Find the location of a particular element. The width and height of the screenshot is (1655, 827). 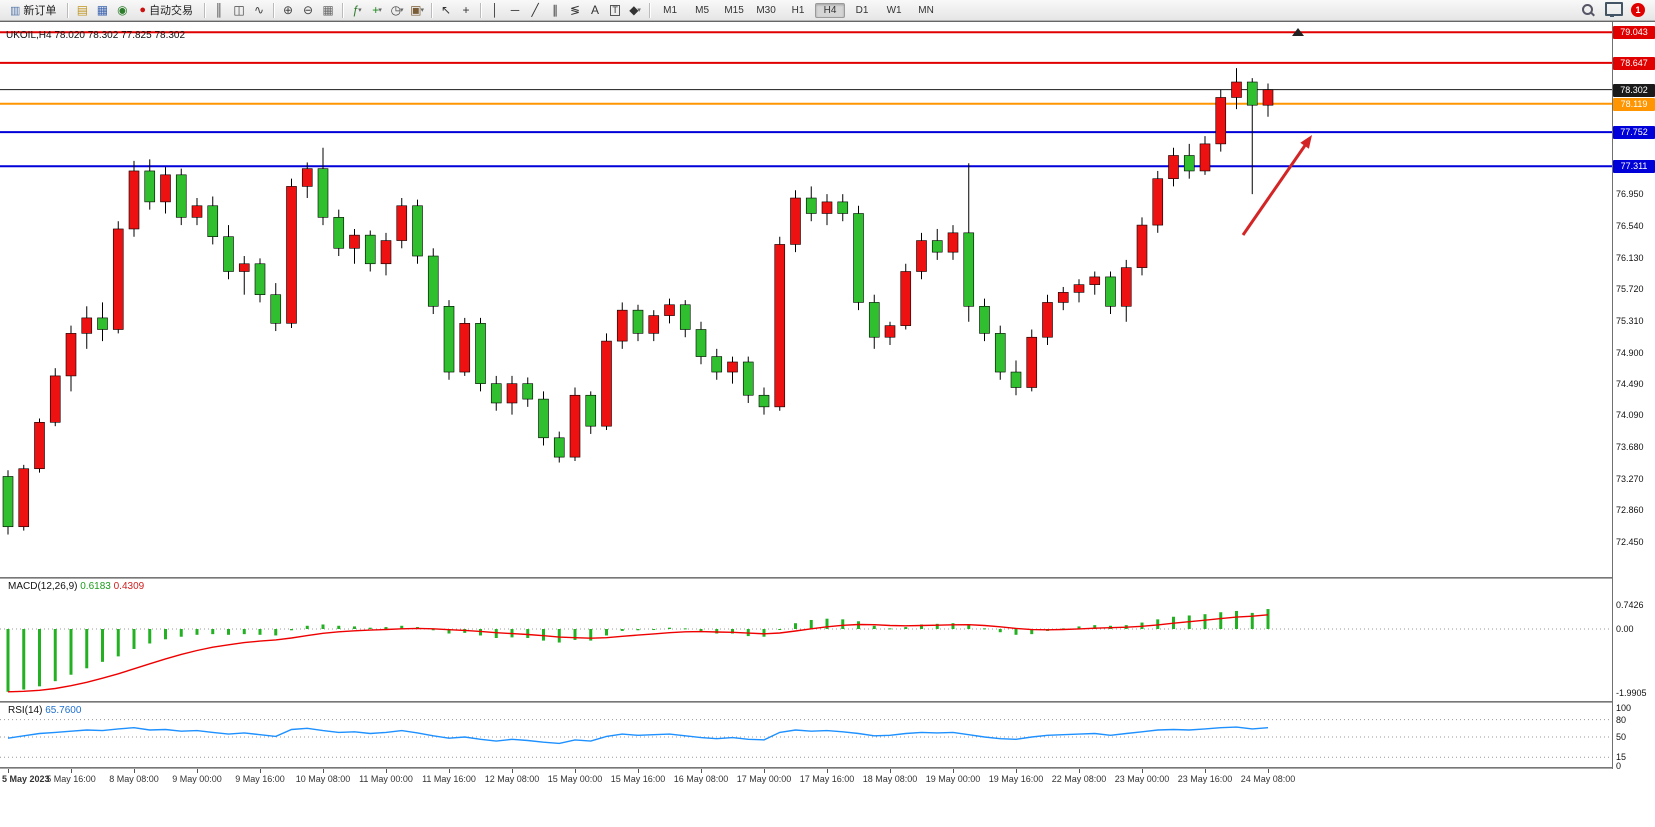

rsi-scale-tick: 15 is located at coordinates (1621, 757).